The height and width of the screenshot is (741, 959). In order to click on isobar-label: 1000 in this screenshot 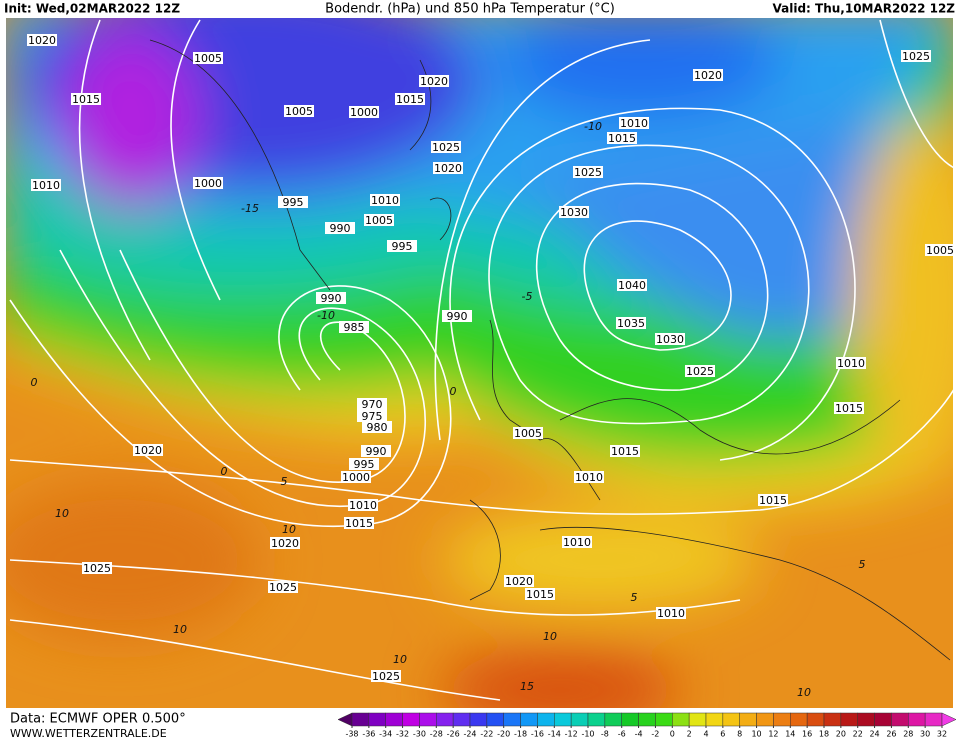, I will do `click(364, 112)`.